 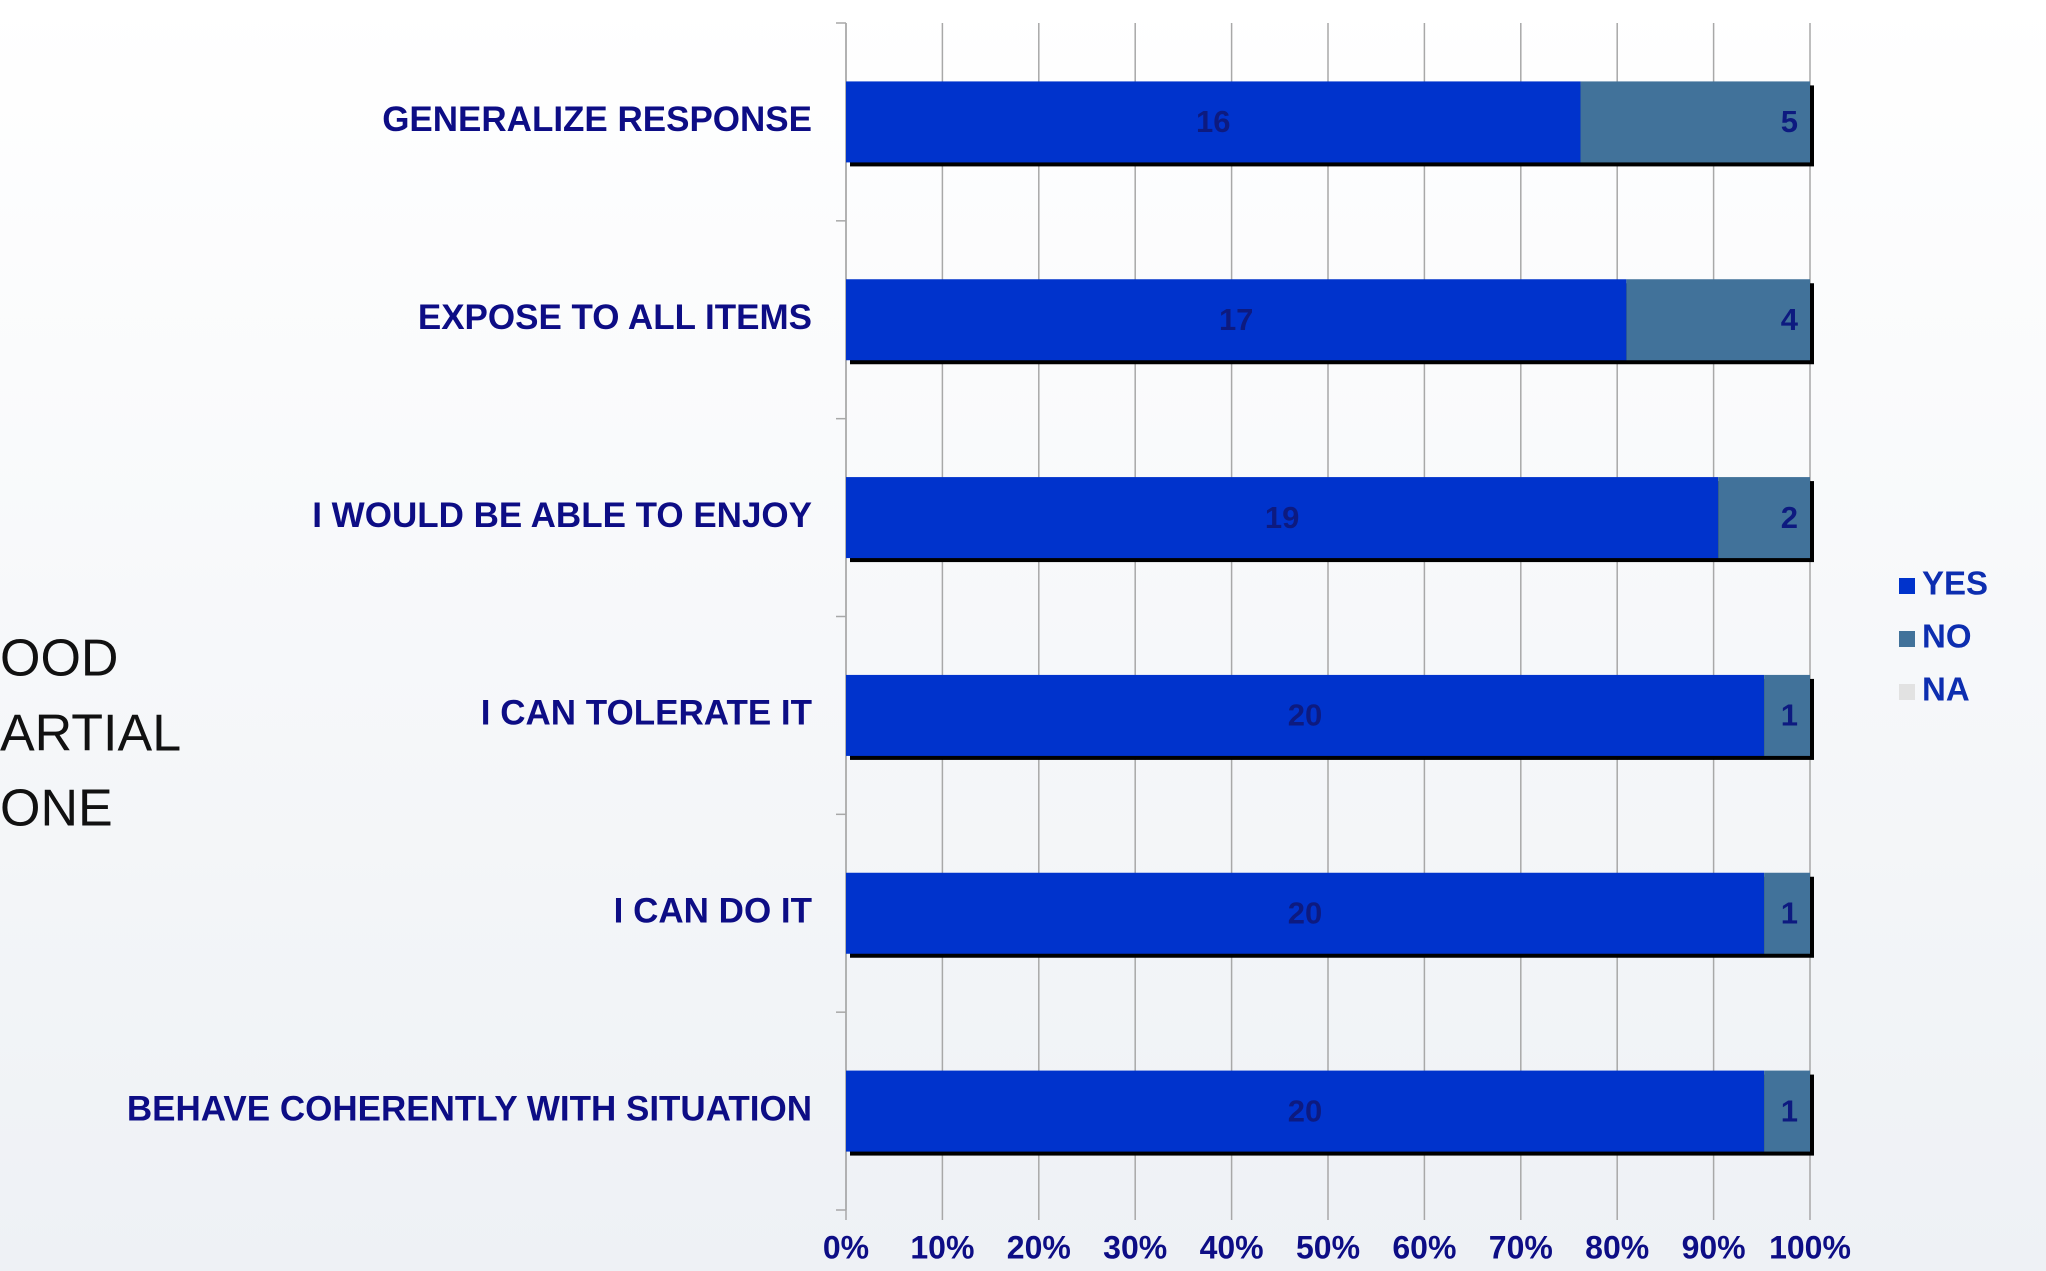 What do you see at coordinates (1810, 1247) in the screenshot?
I see `x-tick-label: 100%` at bounding box center [1810, 1247].